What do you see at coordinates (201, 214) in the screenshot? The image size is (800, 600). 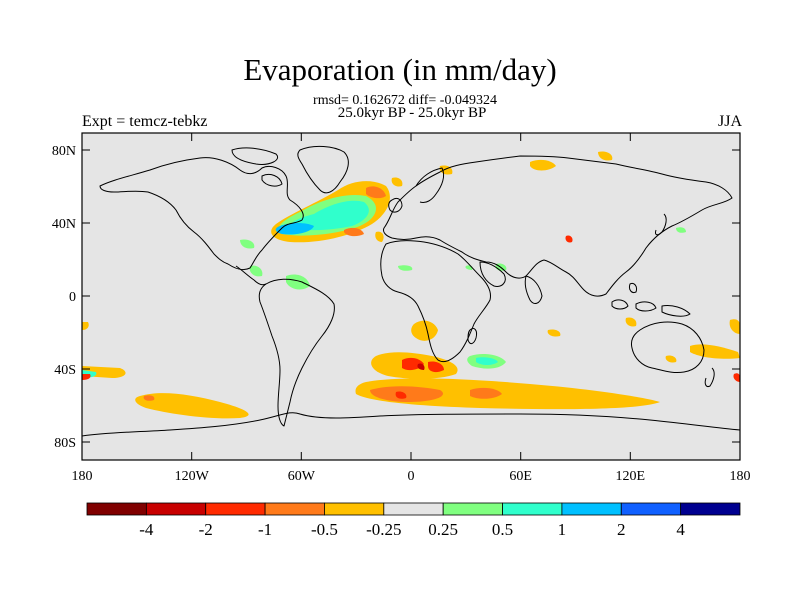 I see `coastline-north-america` at bounding box center [201, 214].